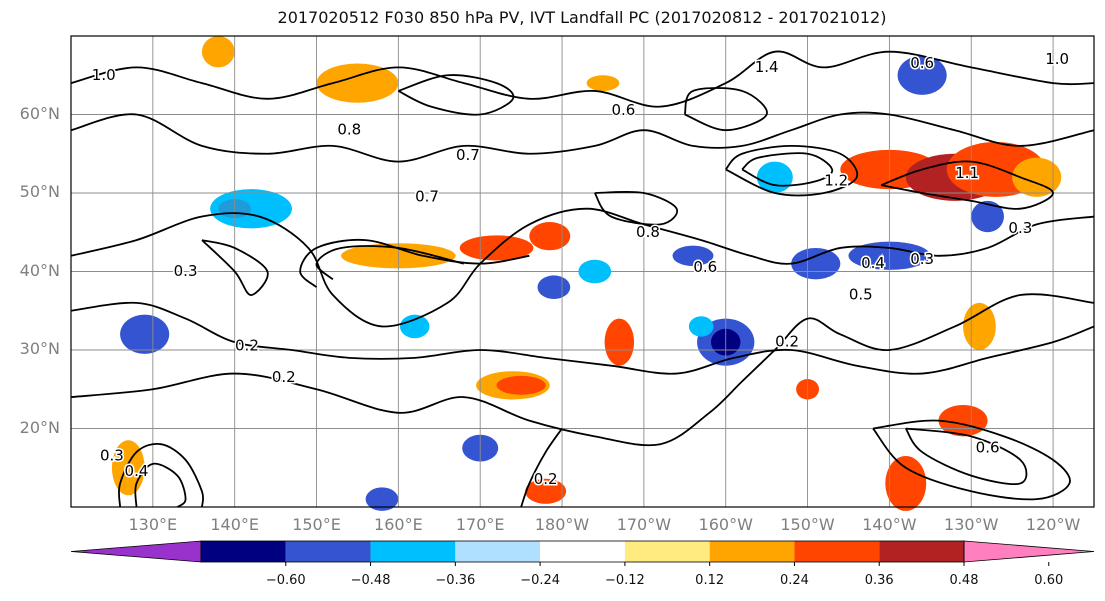 This screenshot has width=1105, height=601. I want to click on contour-label: 1.1, so click(967, 173).